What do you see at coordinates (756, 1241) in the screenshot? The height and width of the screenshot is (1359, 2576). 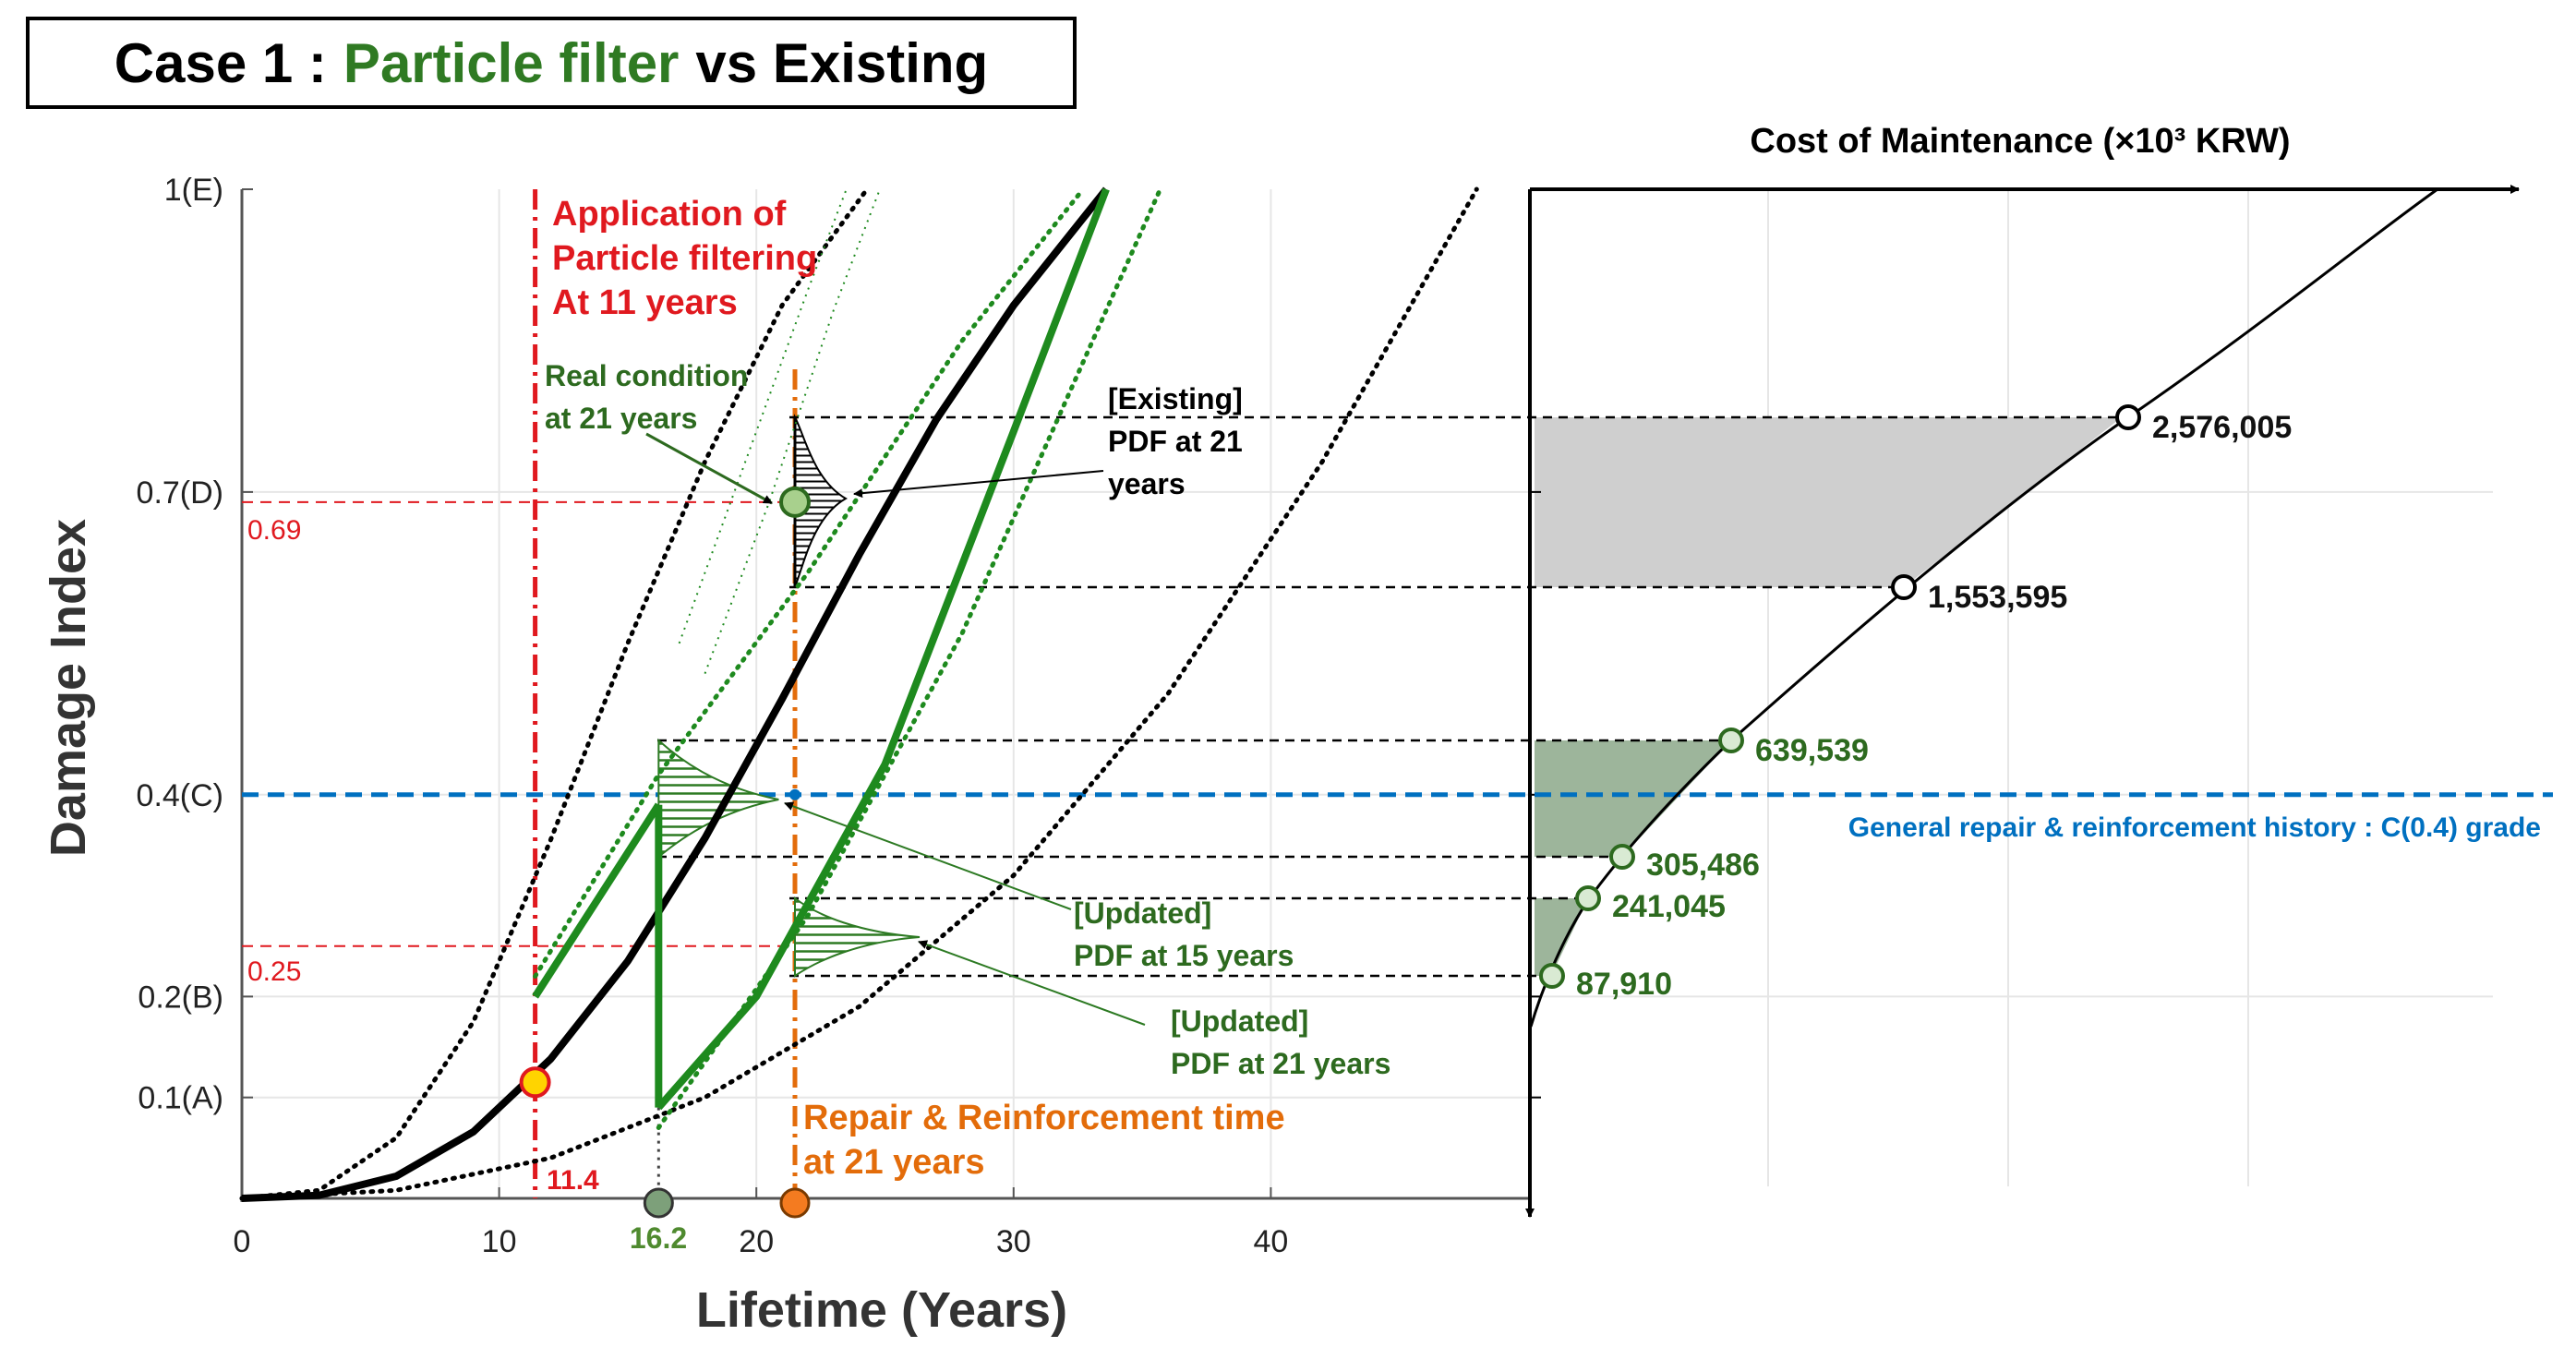 I see `x-tick-label: 20` at bounding box center [756, 1241].